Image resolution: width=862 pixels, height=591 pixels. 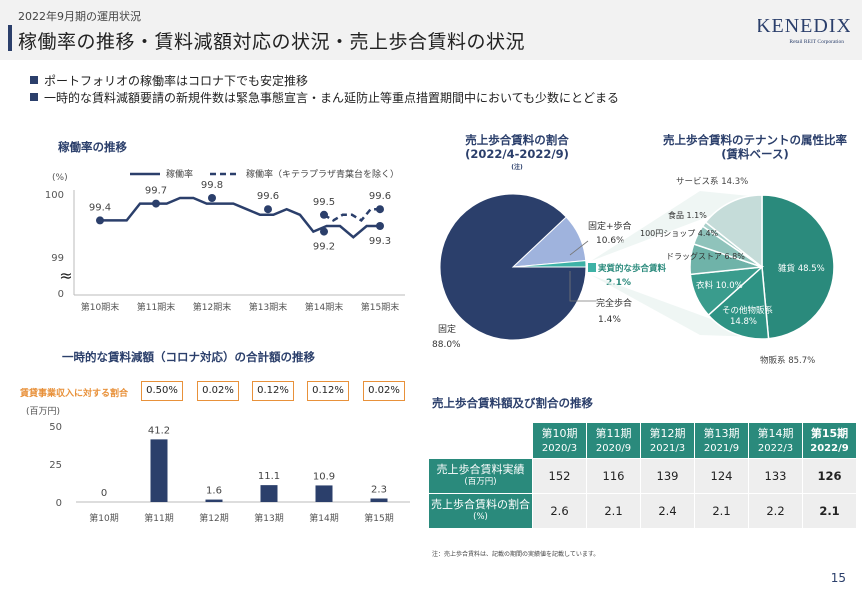 What do you see at coordinates (61, 294) in the screenshot?
I see `ytick-0: 0` at bounding box center [61, 294].